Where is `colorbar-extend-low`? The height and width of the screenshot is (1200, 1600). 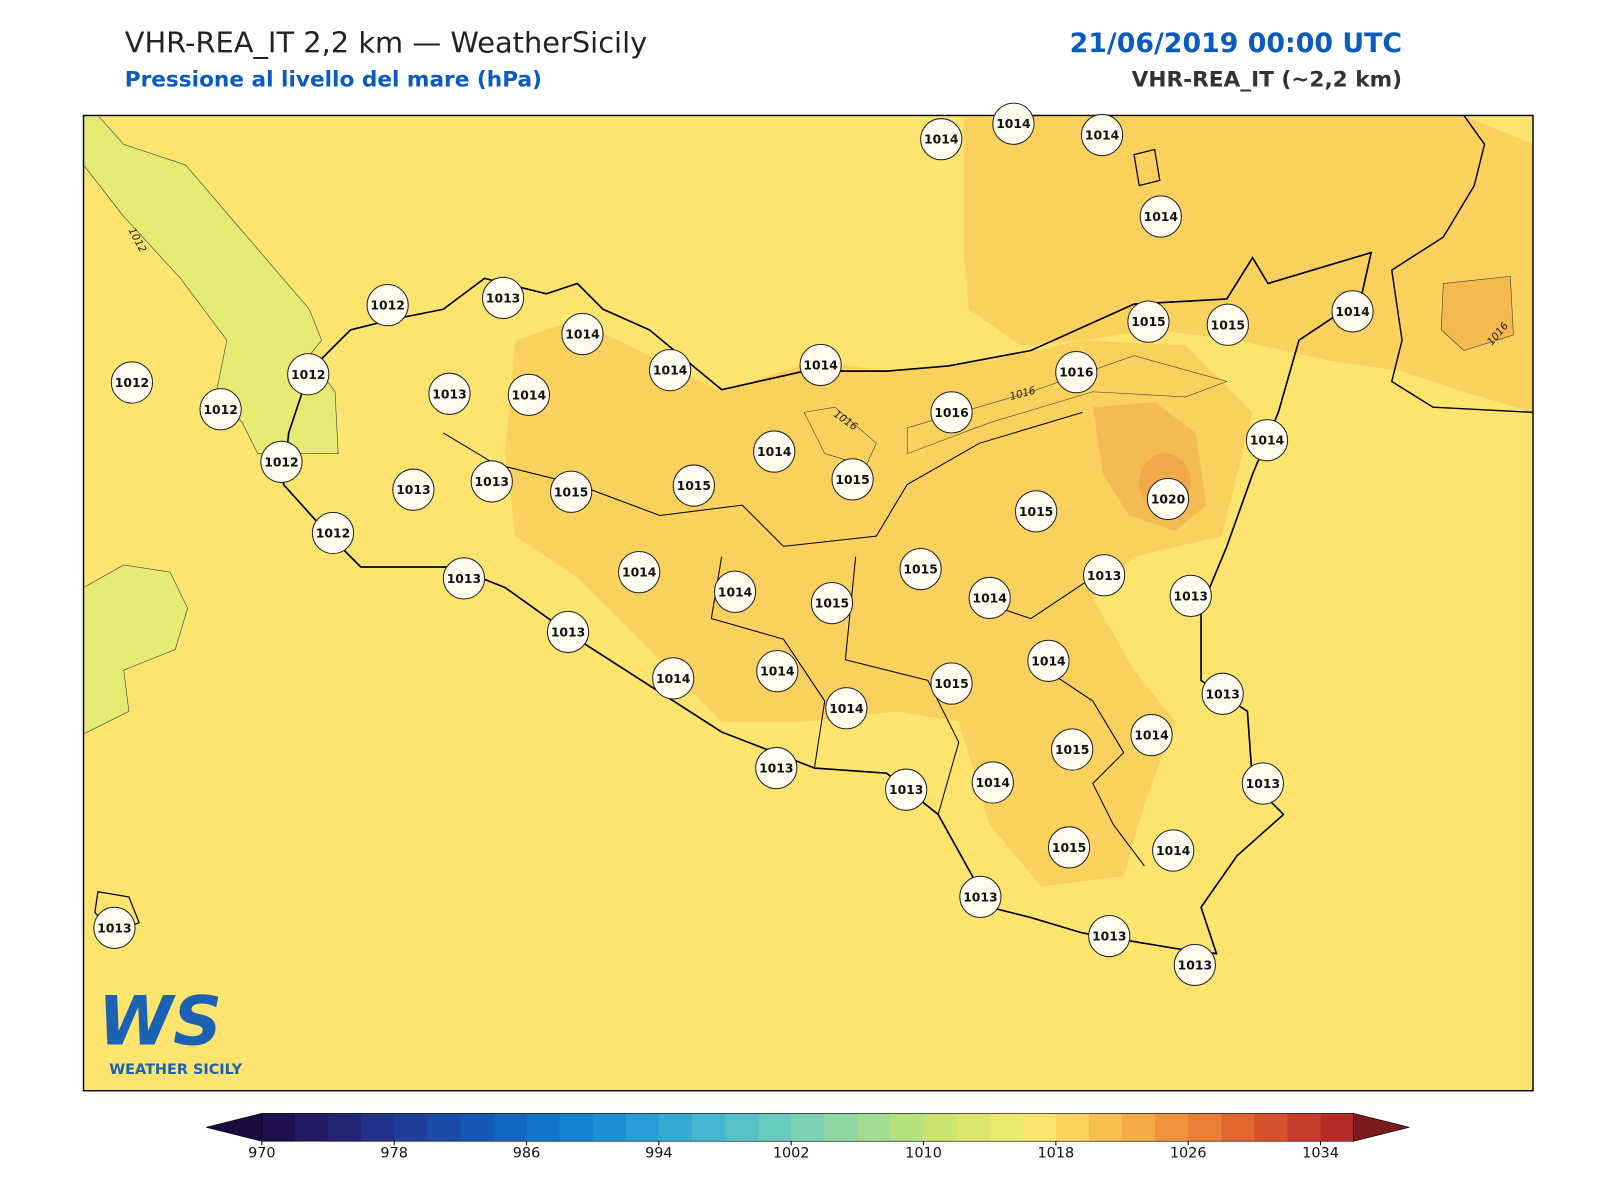 colorbar-extend-low is located at coordinates (234, 1127).